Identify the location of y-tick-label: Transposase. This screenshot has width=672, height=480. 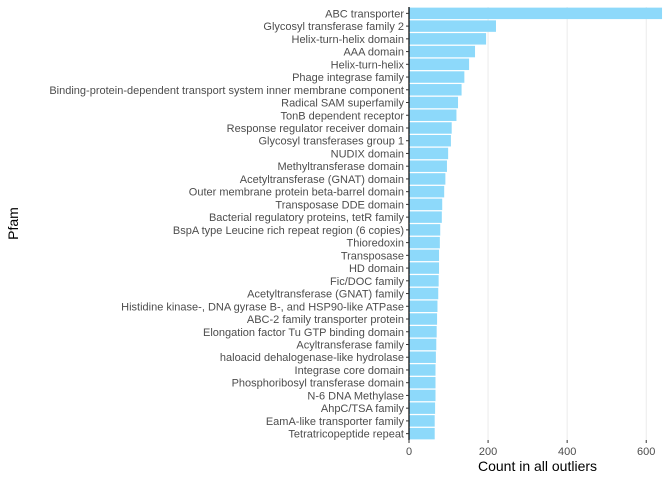
(372, 256).